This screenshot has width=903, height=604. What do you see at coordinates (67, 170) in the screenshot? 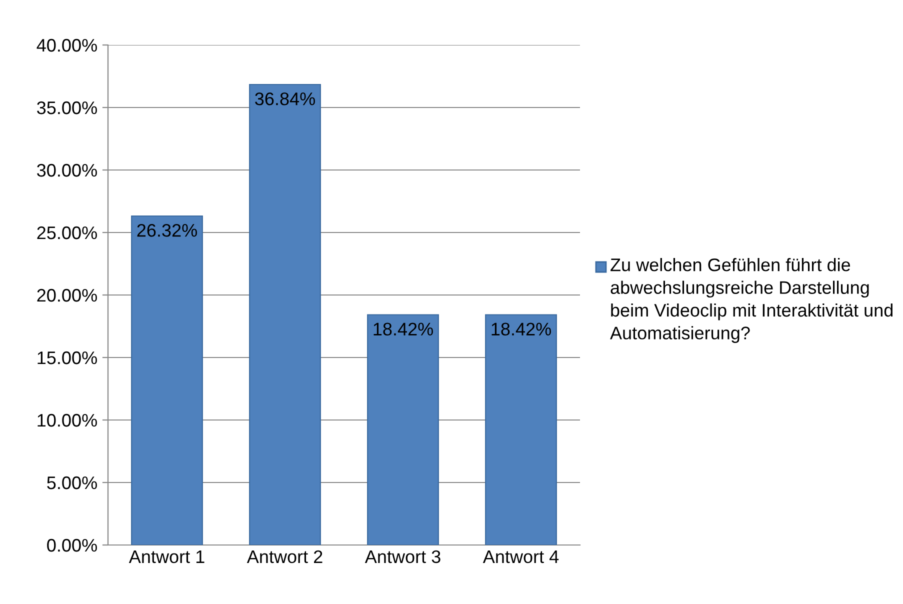
I see `y-tick-label: 30.00%` at bounding box center [67, 170].